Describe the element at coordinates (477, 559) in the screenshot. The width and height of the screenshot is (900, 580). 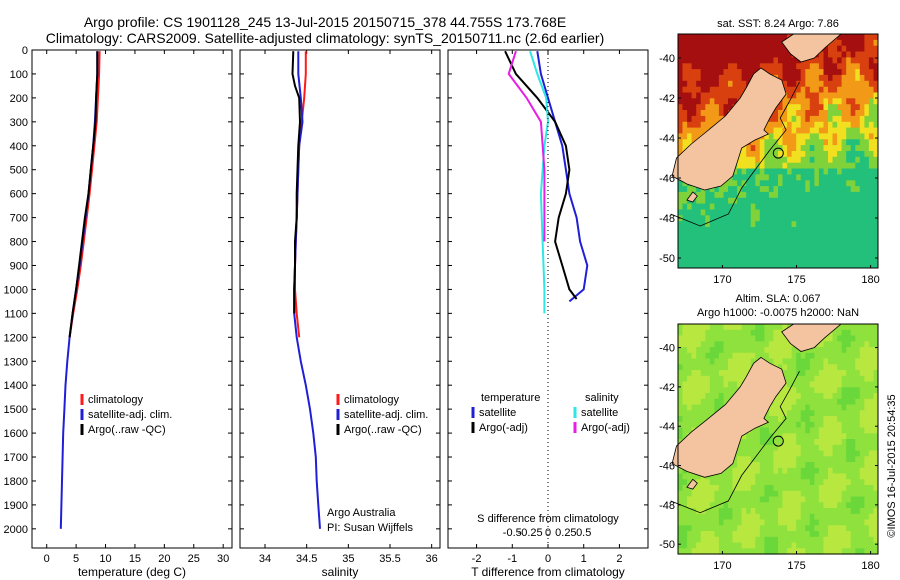
I see `x-tick-label: -2` at that location.